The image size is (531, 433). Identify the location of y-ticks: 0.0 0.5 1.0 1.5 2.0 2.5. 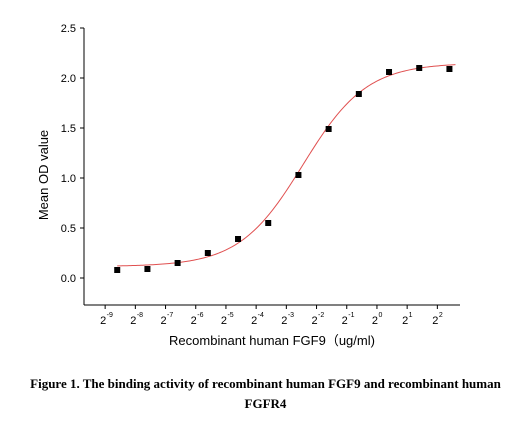
(72, 154).